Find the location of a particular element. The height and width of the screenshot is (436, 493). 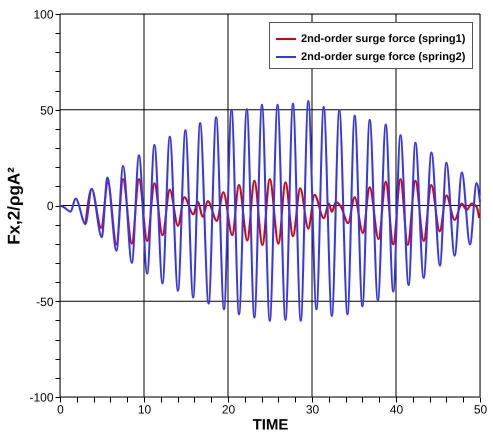

x-tick-label: 30 is located at coordinates (313, 409).